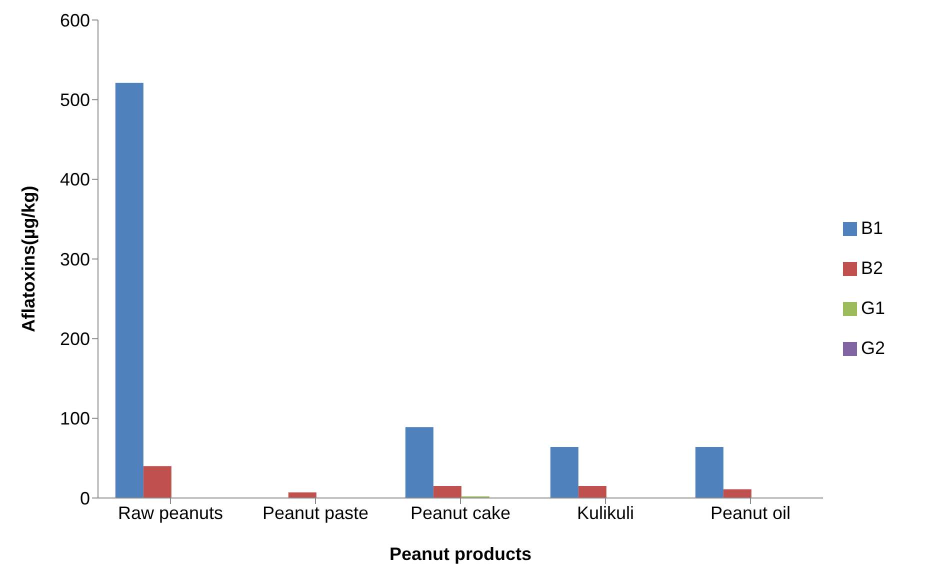 The width and height of the screenshot is (943, 577). Describe the element at coordinates (85, 498) in the screenshot. I see `y-tick-label: 0` at that location.